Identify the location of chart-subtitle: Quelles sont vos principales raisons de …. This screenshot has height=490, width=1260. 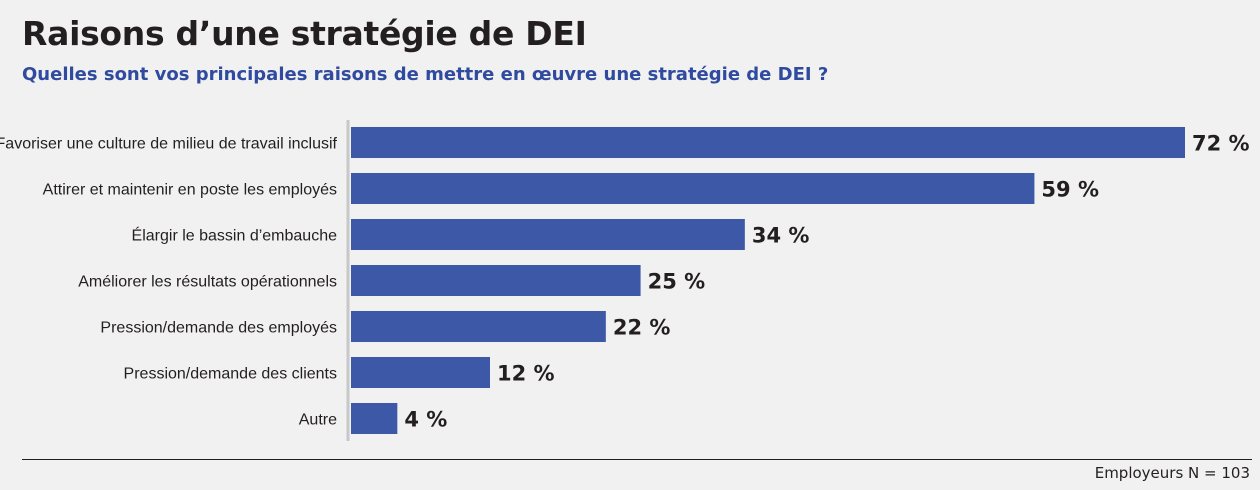
(425, 74).